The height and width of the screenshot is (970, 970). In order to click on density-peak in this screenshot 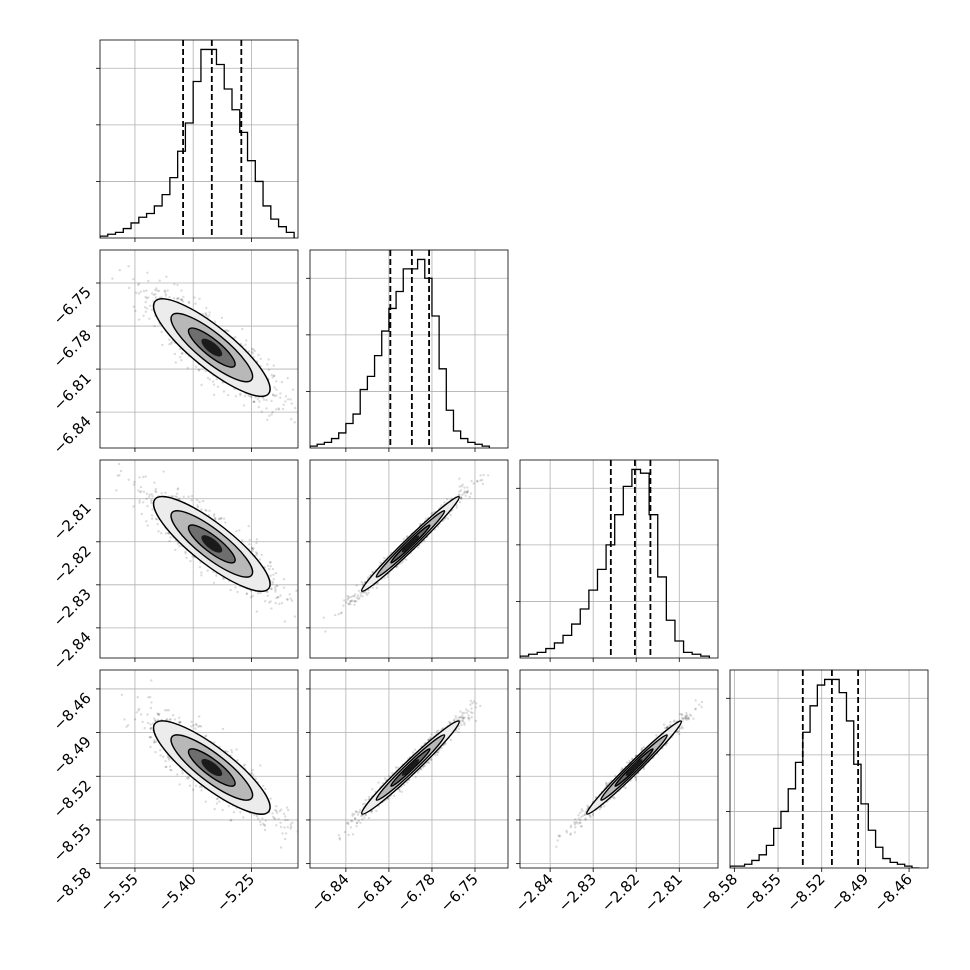, I will do `click(212, 767)`.